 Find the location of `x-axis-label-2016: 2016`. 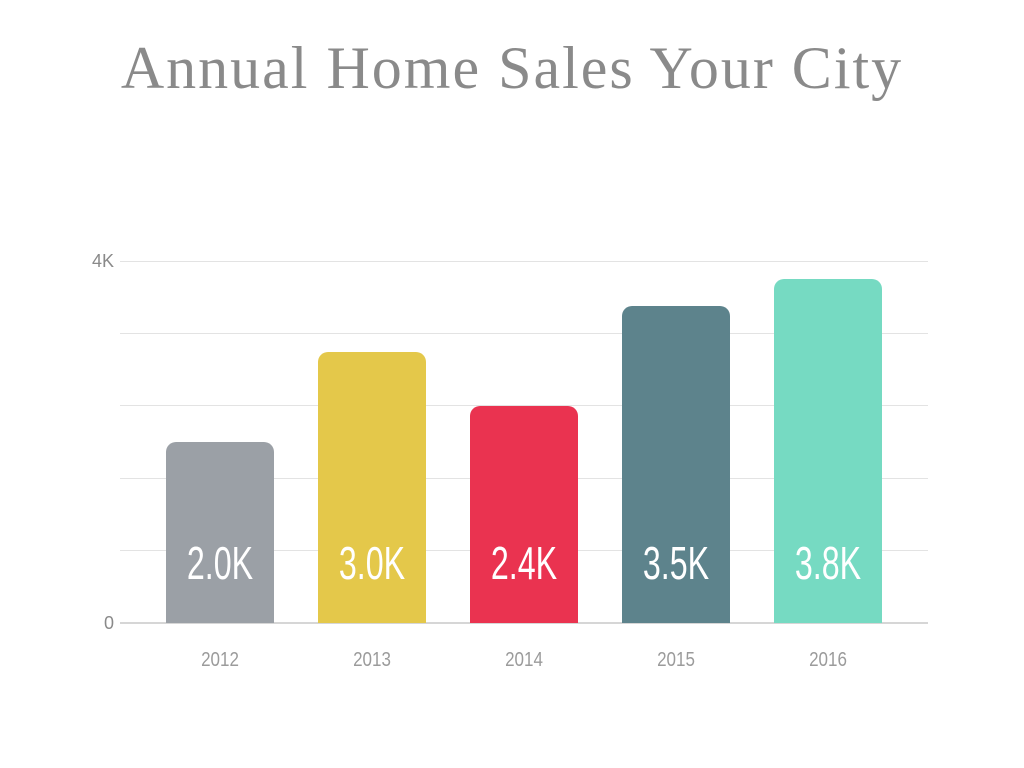

x-axis-label-2016: 2016 is located at coordinates (828, 660).